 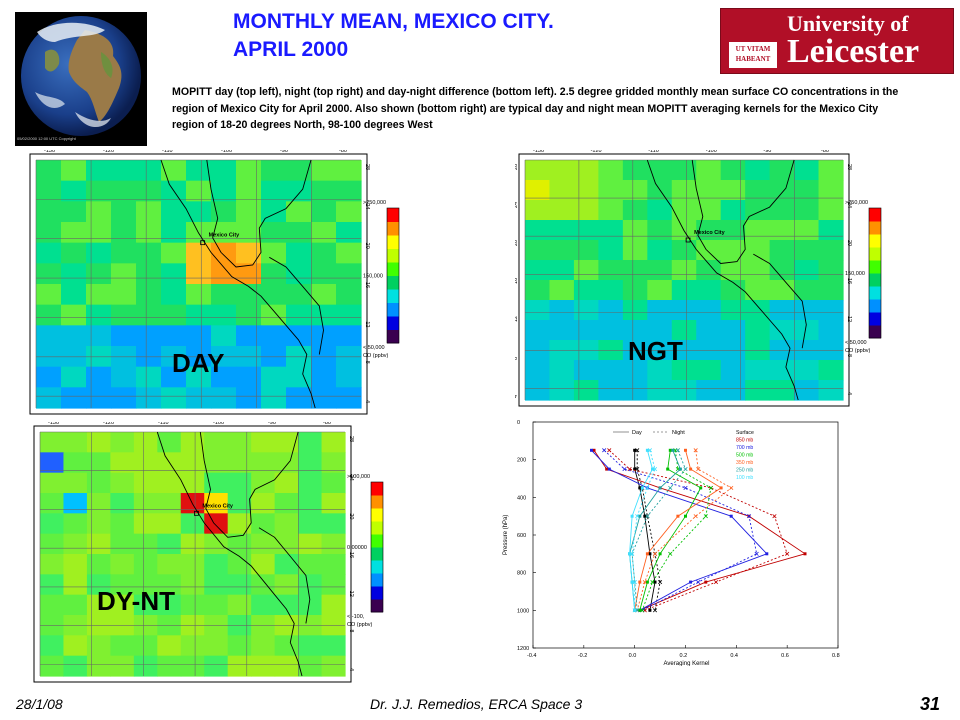 What do you see at coordinates (393, 36) in the screenshot?
I see `slide-title: MONTHLY MEAN, MEXICO CITY. APRIL 2000` at bounding box center [393, 36].